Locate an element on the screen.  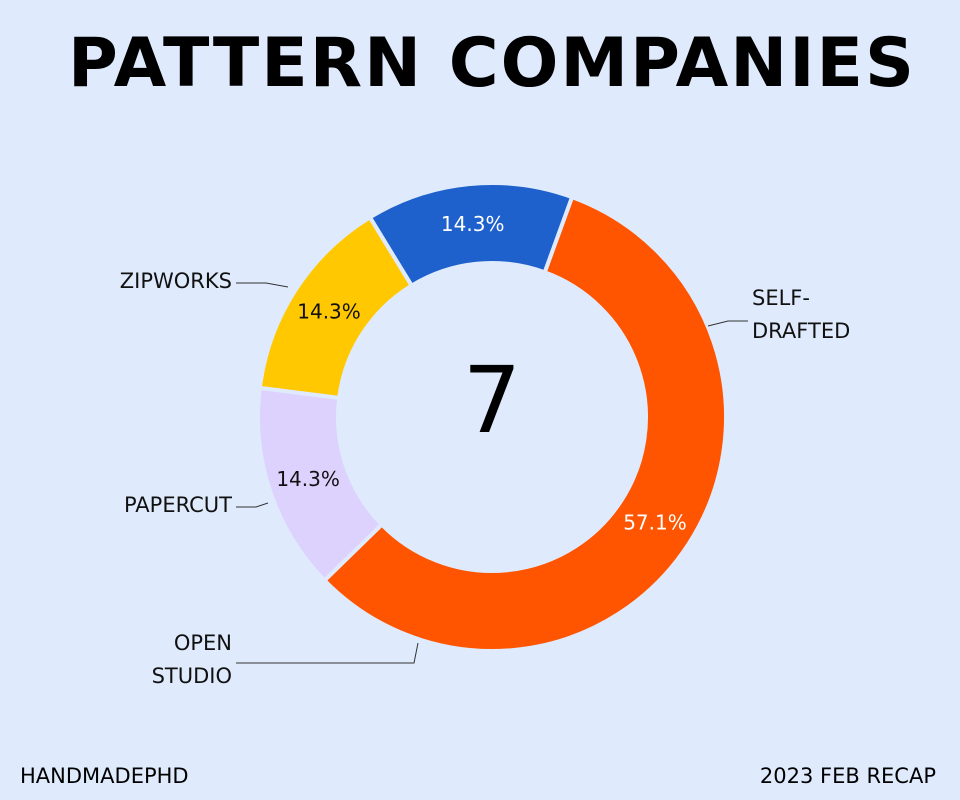
percent-label-open-studio: 14.3% is located at coordinates (308, 479).